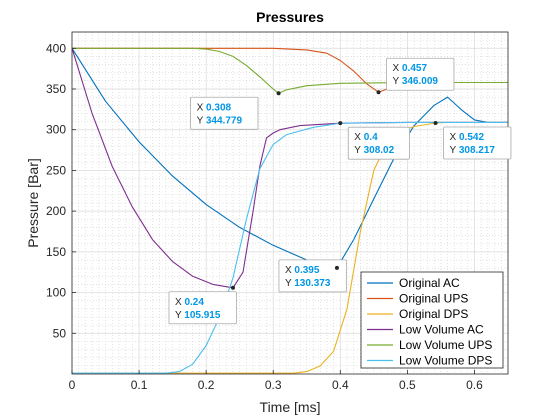  Describe the element at coordinates (290, 407) in the screenshot. I see `x-axis-label: Time [ms]` at that location.